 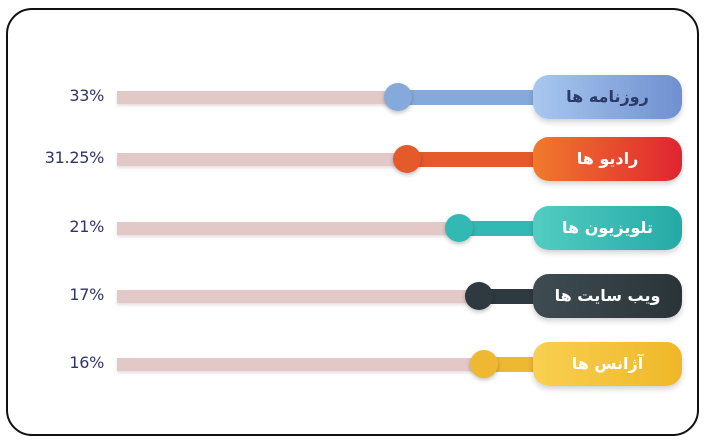 I want to click on category-label: رادیو ها, so click(x=607, y=158).